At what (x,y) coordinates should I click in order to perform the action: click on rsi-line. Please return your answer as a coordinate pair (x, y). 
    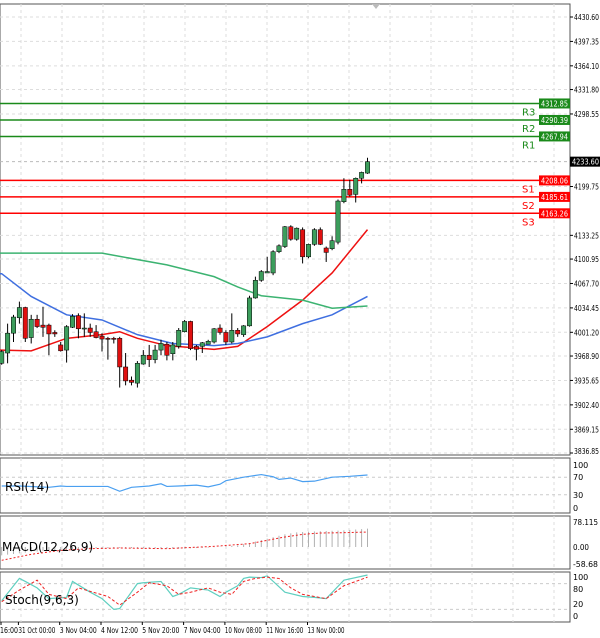
    Looking at the image, I should click on (184, 482).